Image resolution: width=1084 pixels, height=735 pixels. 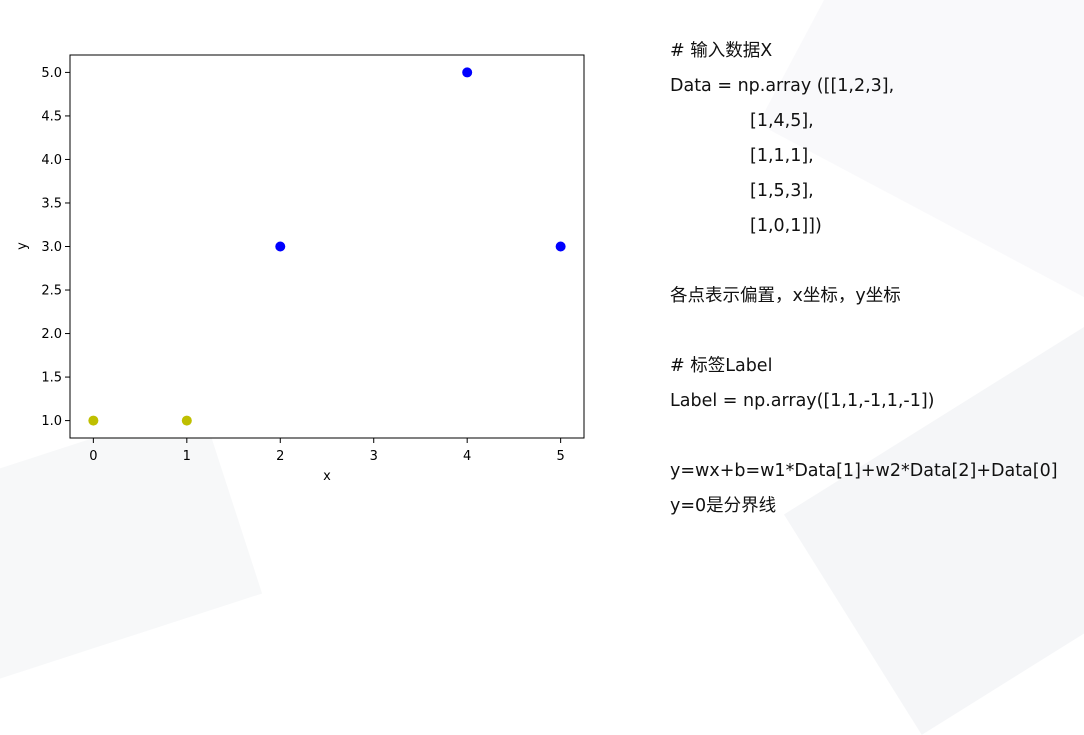 What do you see at coordinates (723, 506) in the screenshot?
I see `boundary-text: y=0是分界线` at bounding box center [723, 506].